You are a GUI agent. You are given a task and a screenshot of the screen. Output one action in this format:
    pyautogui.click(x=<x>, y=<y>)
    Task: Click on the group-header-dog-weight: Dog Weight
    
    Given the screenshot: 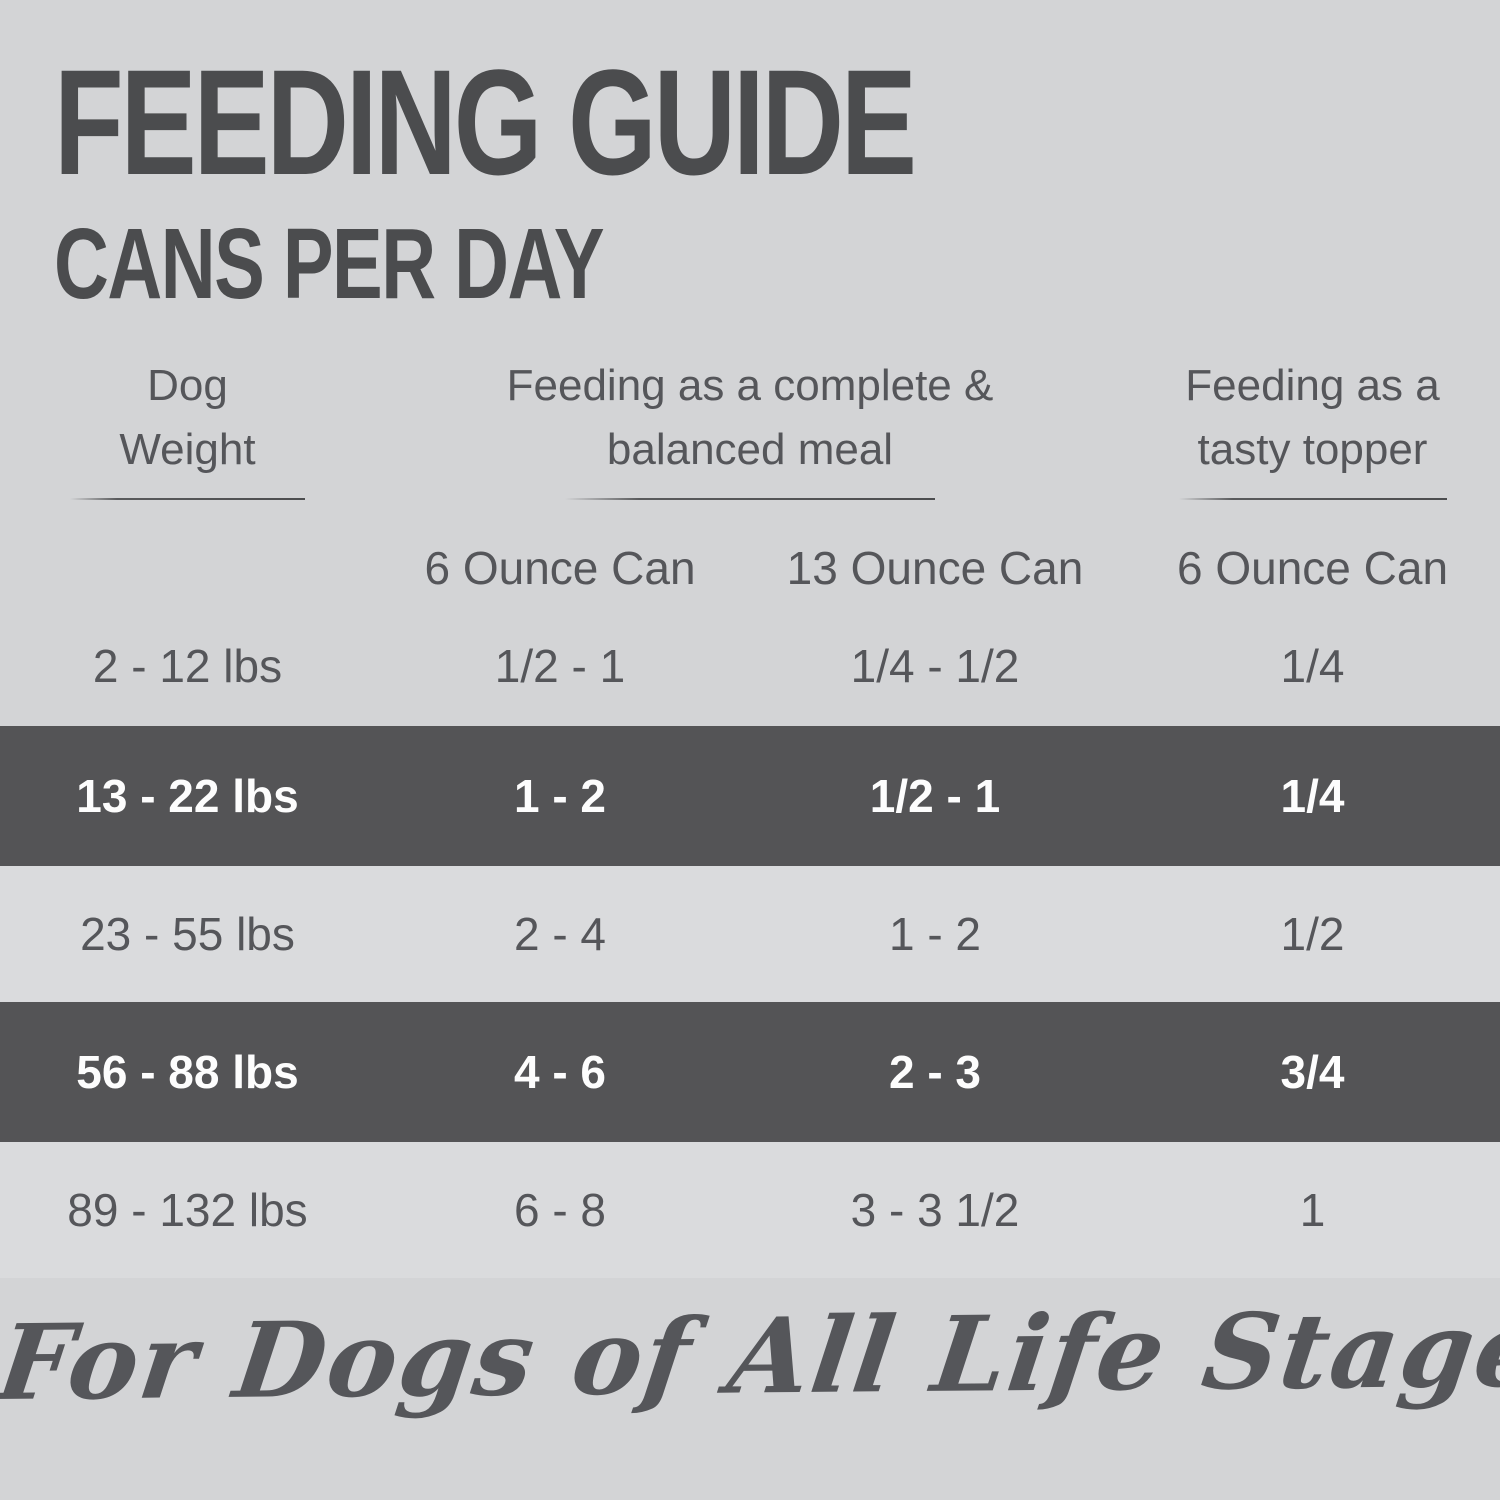 What is the action you would take?
    pyautogui.click(x=187, y=421)
    